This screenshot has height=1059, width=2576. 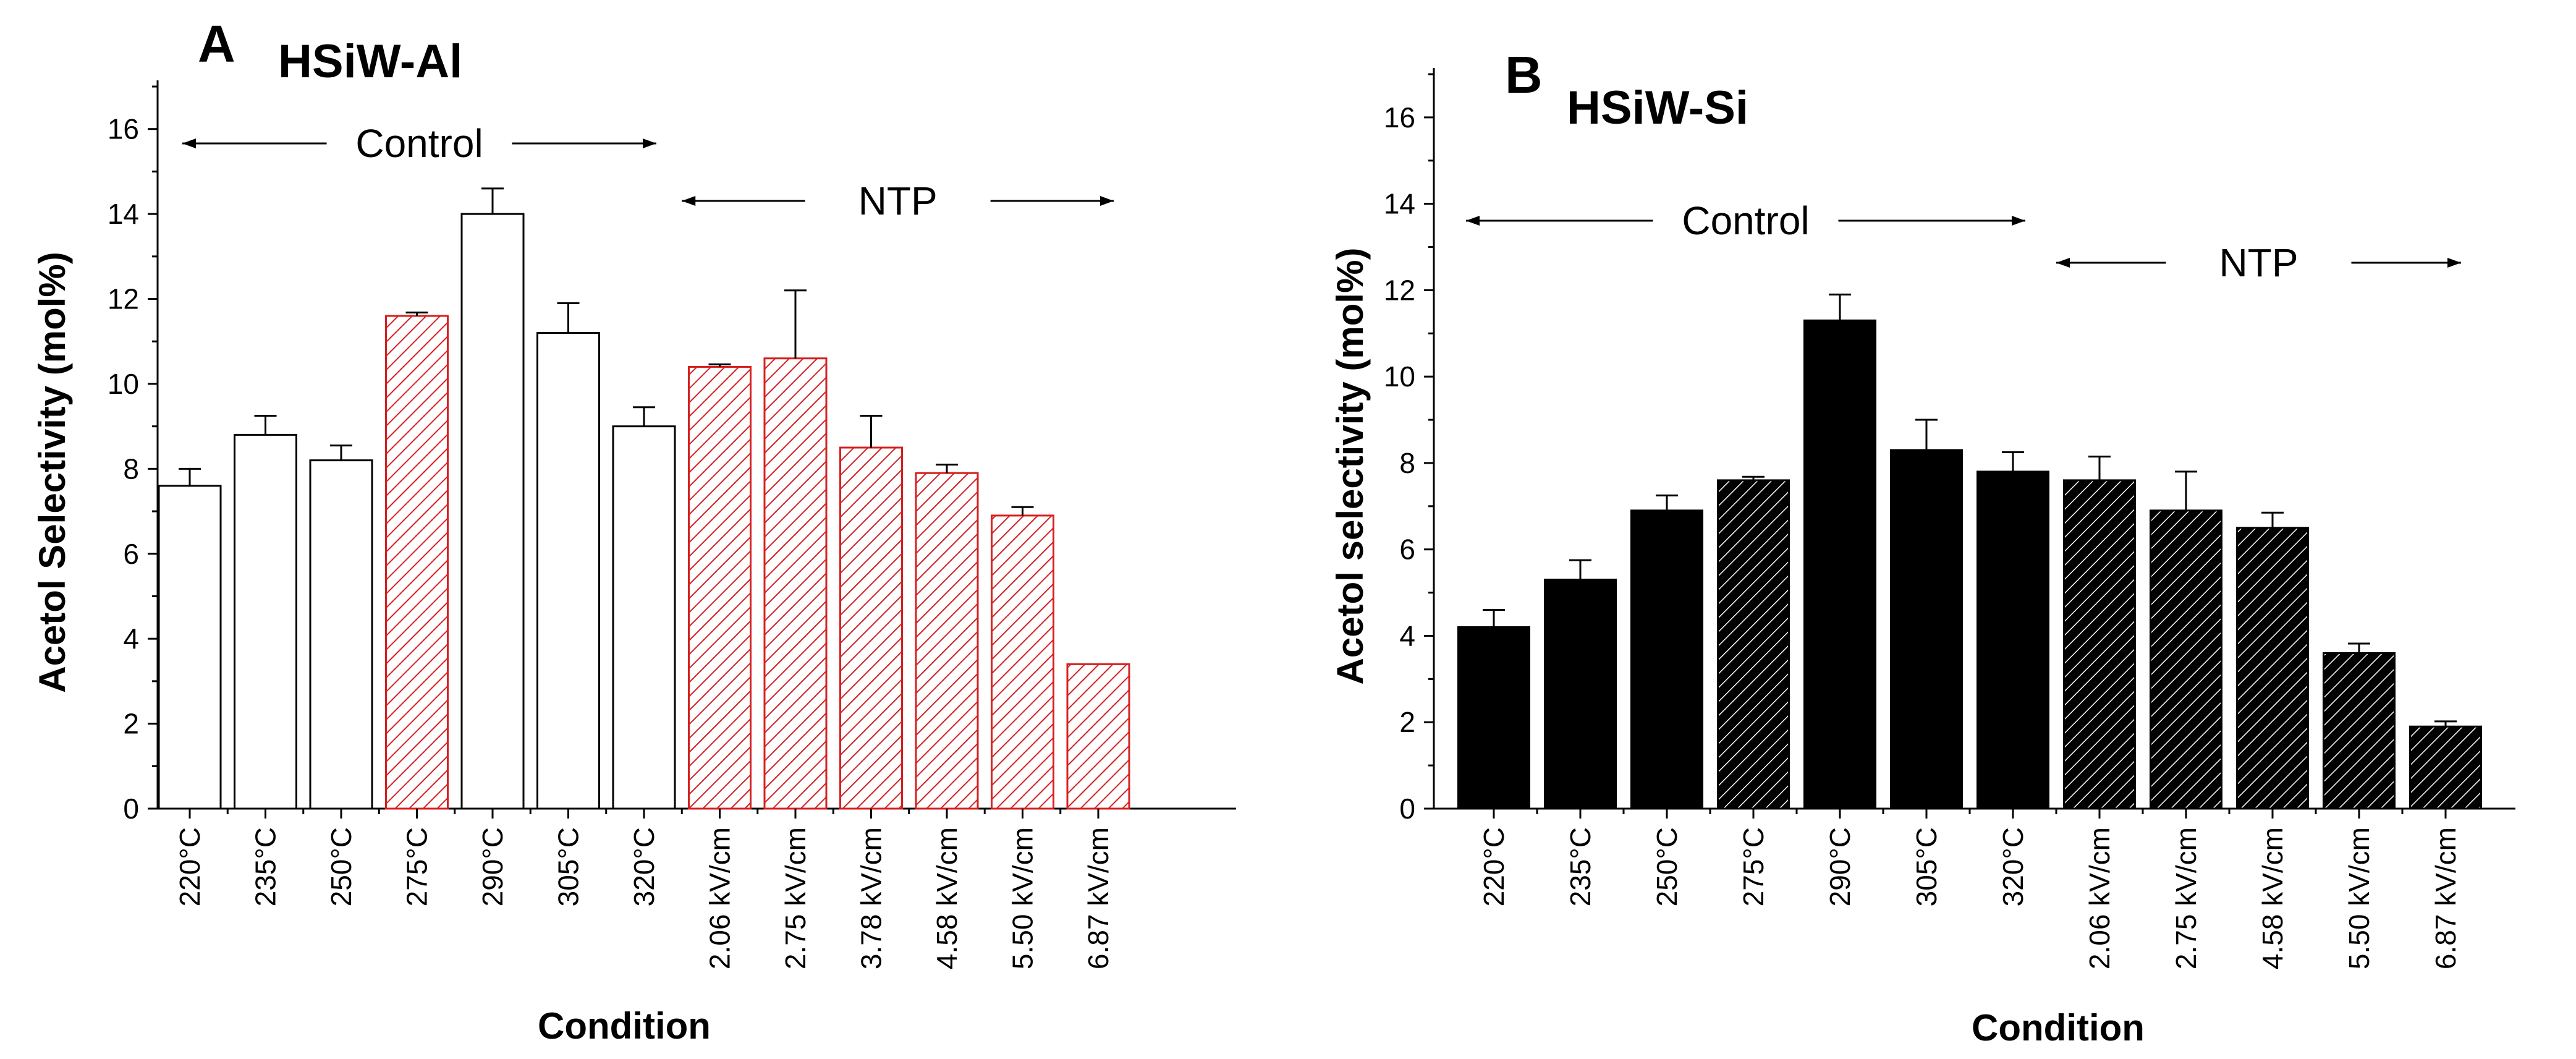 I want to click on y-axis-title: Acetol selectivity (mol%), so click(x=1350, y=466).